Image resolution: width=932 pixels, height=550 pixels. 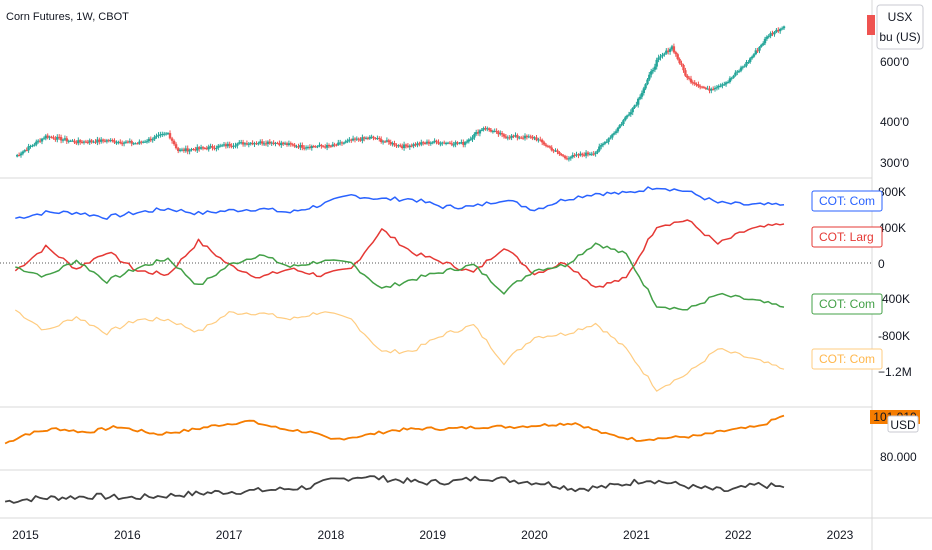 I want to click on cot-axis-label: 0, so click(x=881, y=264).